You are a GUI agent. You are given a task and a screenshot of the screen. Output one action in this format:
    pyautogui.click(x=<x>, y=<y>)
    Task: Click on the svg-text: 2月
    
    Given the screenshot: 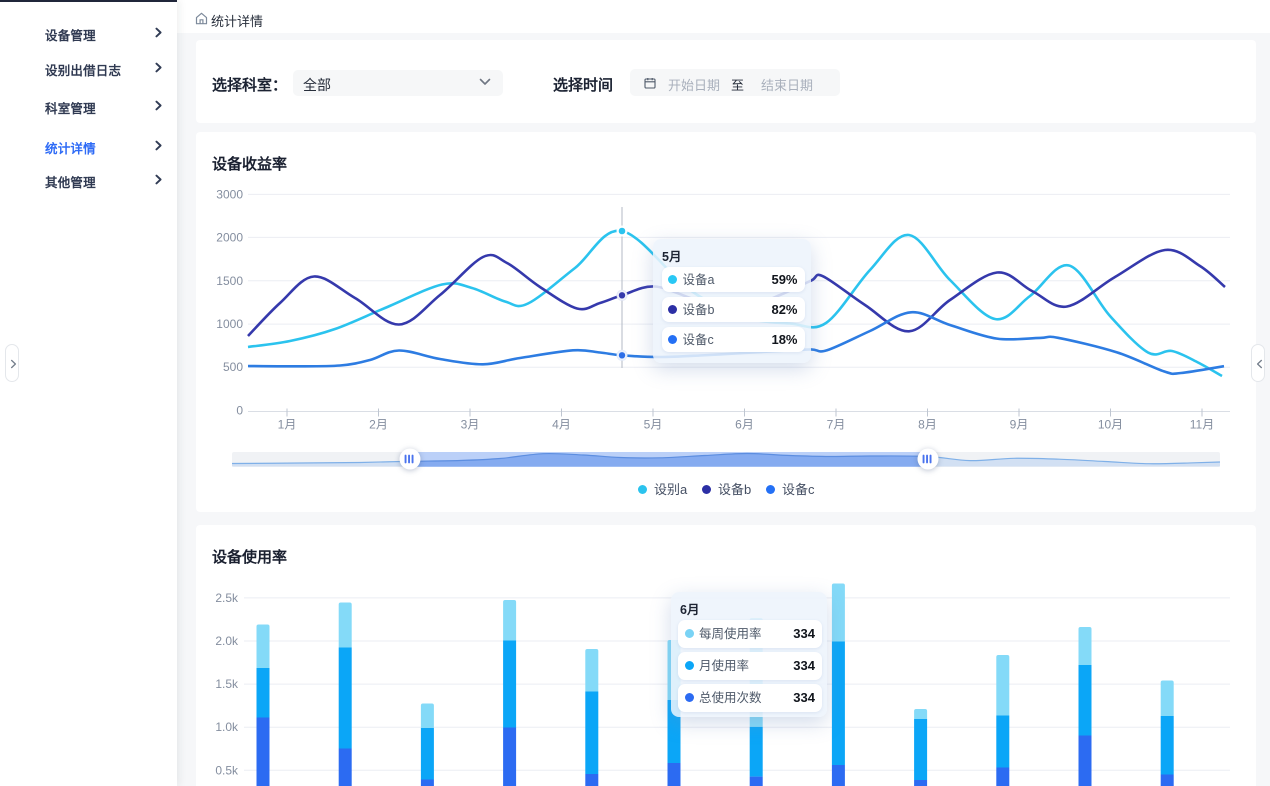 What is the action you would take?
    pyautogui.click(x=378, y=425)
    